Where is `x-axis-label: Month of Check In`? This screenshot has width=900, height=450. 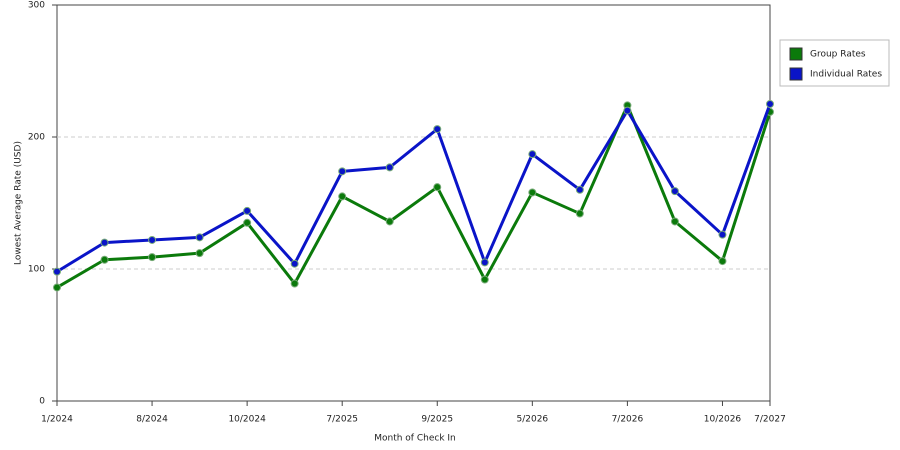
x-axis-label: Month of Check In is located at coordinates (415, 439).